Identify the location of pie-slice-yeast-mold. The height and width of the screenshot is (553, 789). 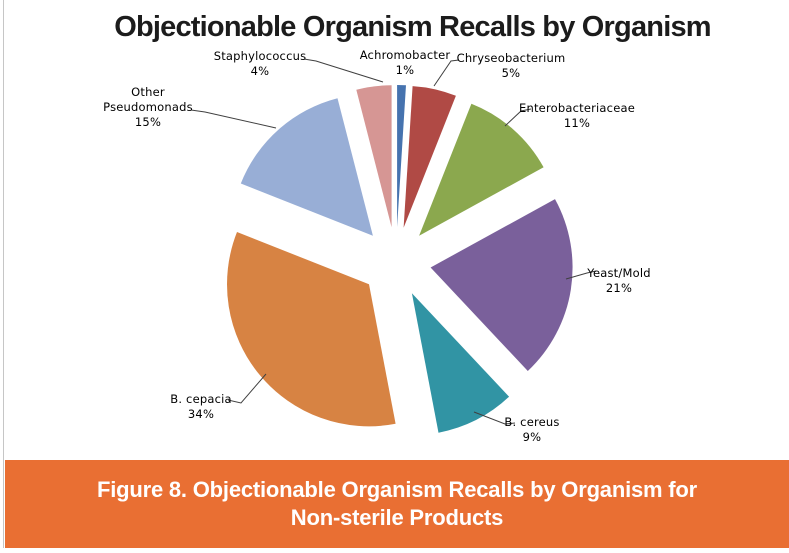
(501, 285).